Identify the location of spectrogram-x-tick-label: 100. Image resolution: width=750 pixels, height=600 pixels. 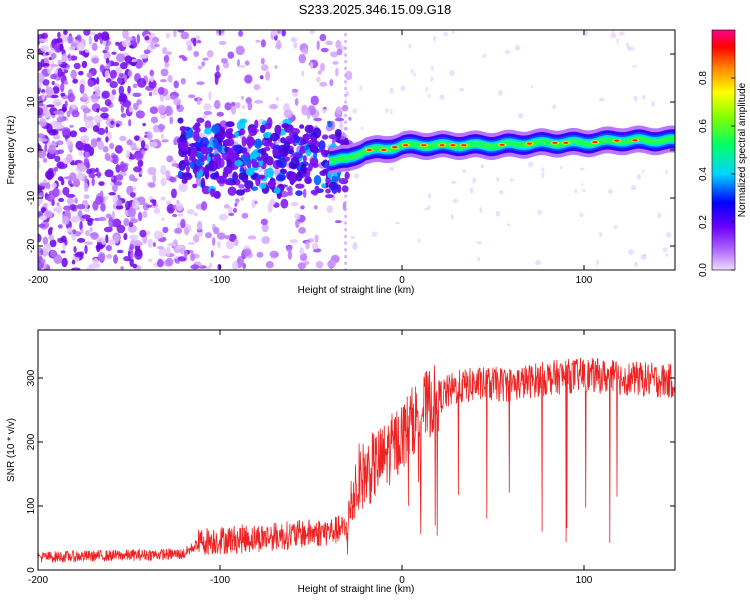
(584, 280).